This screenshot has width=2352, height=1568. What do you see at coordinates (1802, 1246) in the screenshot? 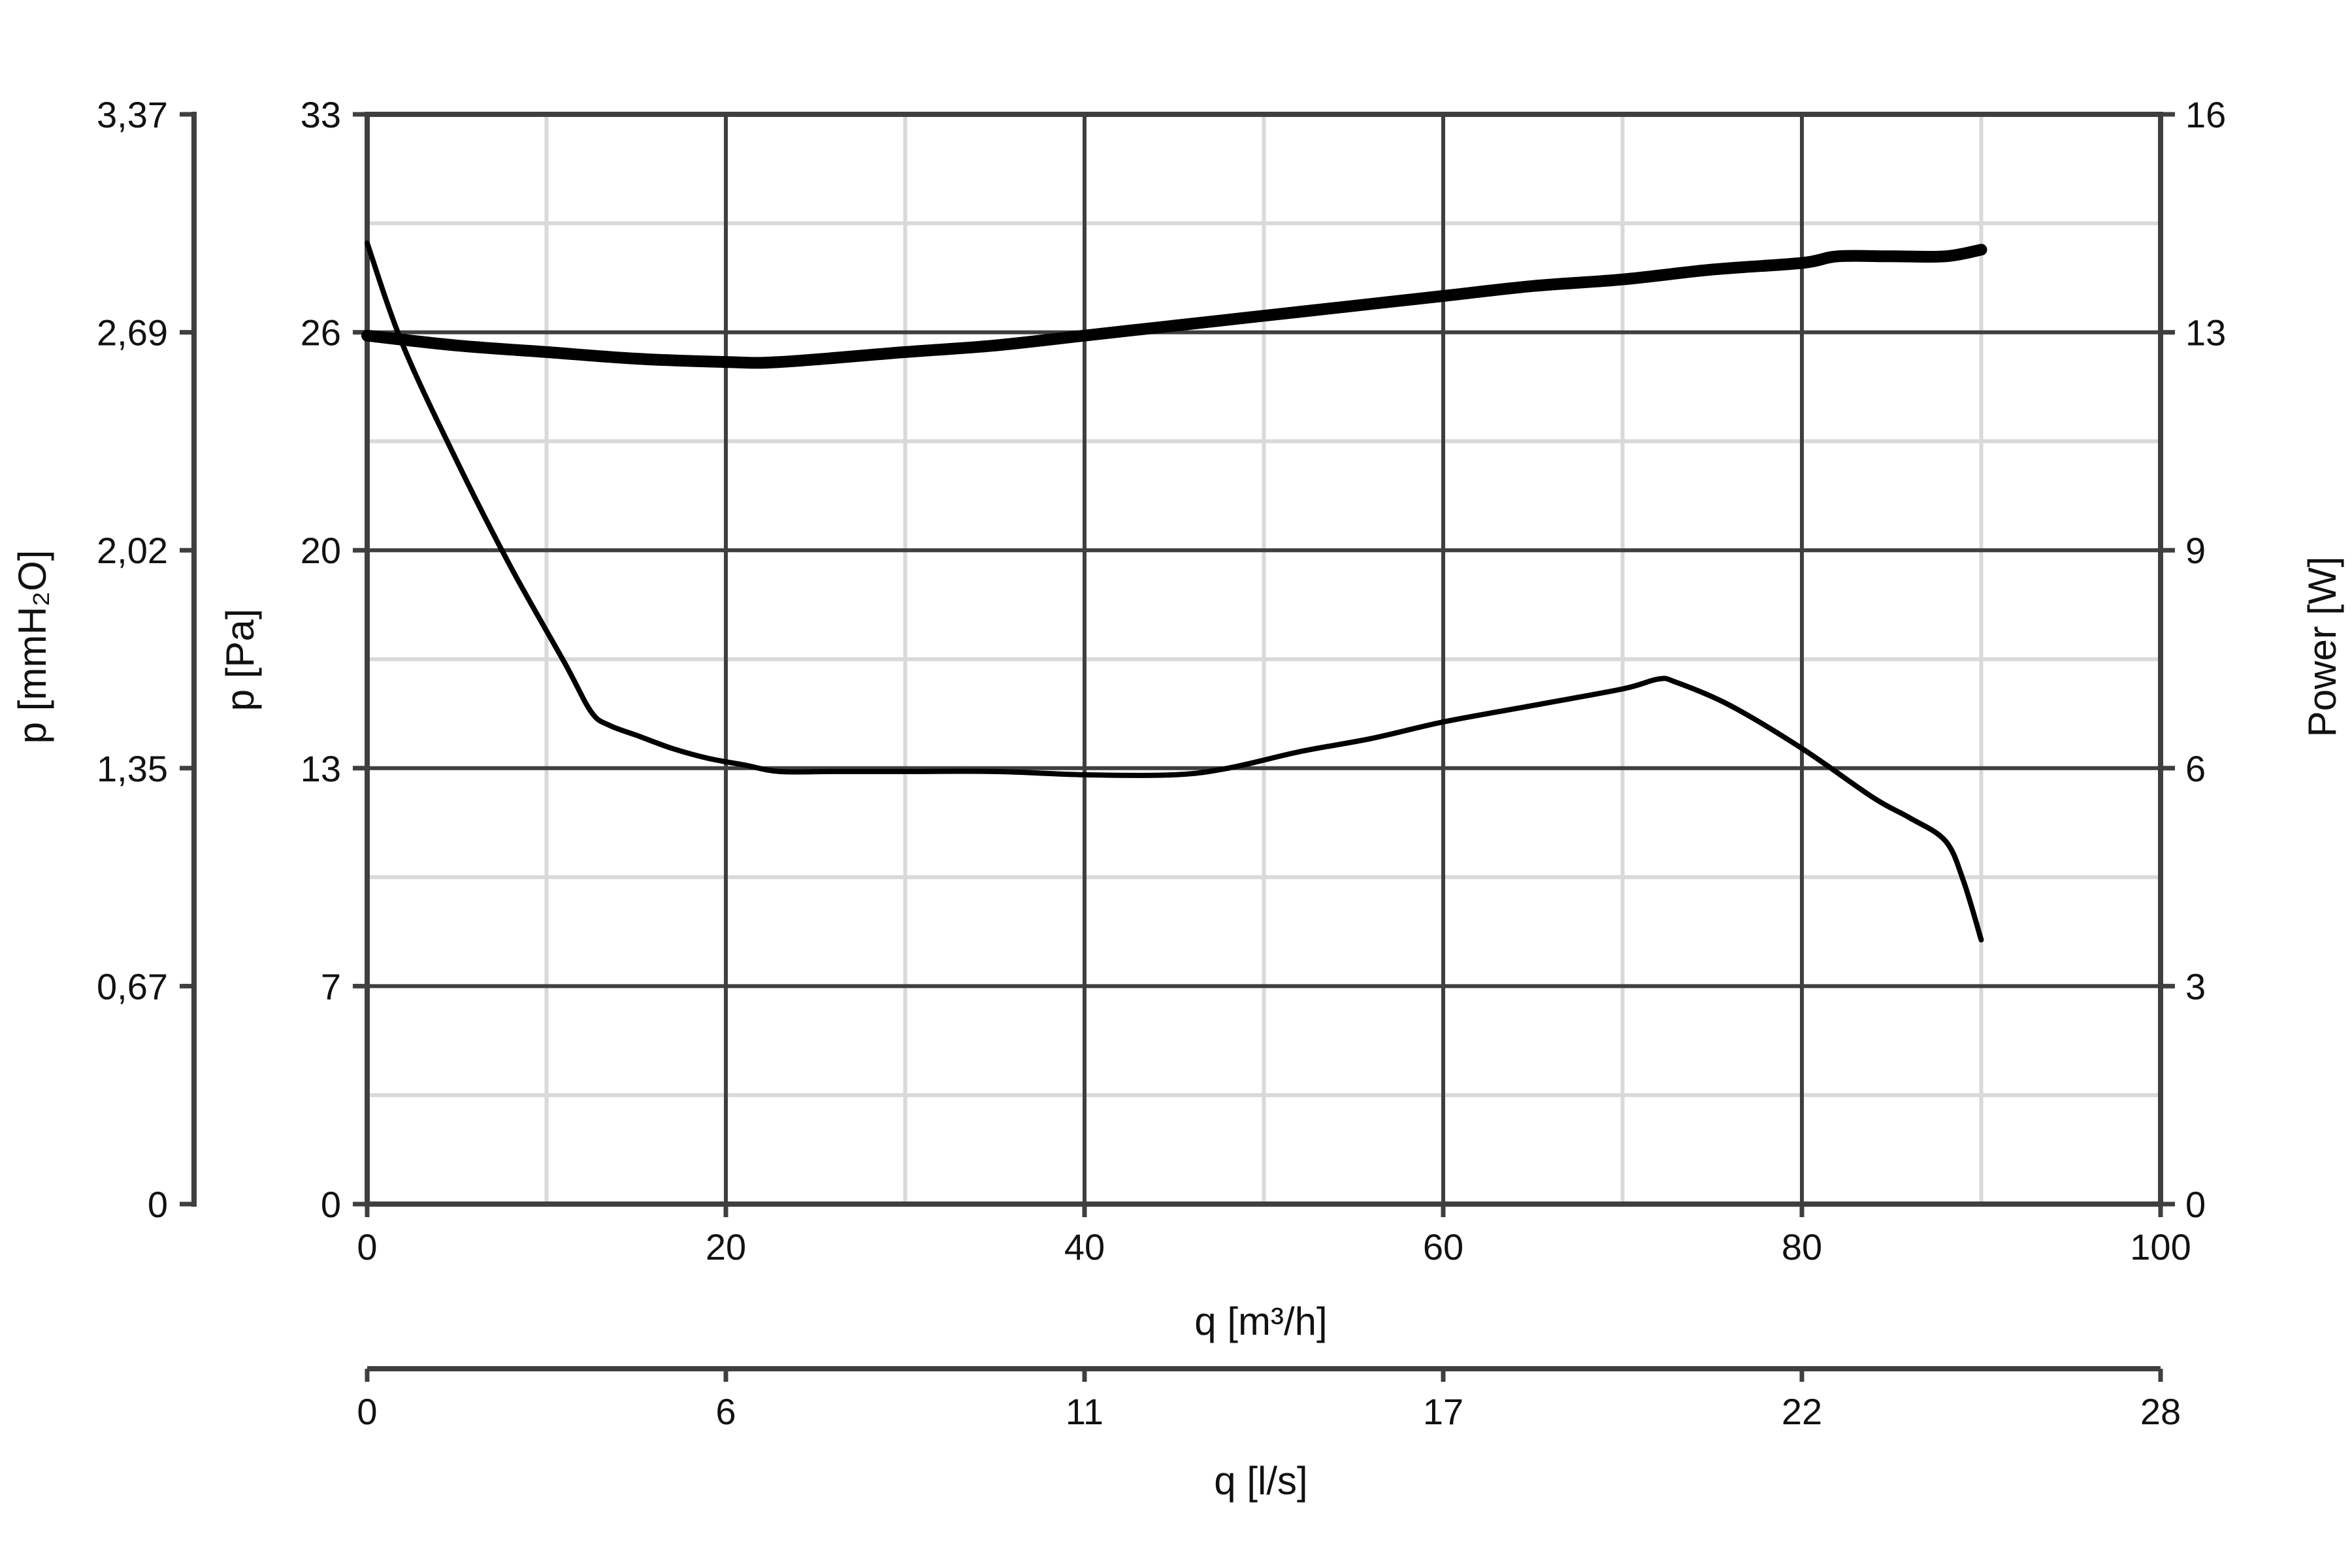
I see `x-tick-label: 80` at bounding box center [1802, 1246].